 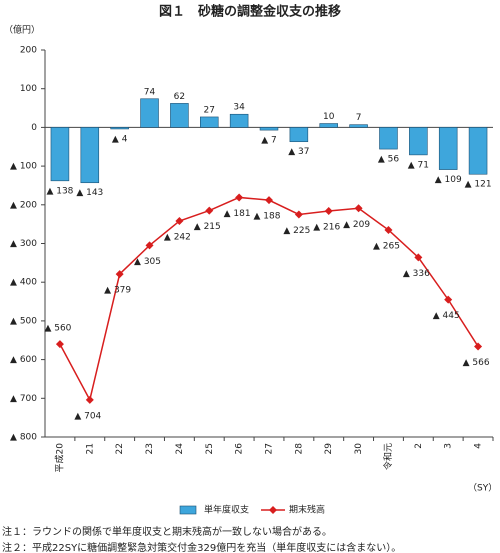 What do you see at coordinates (267, 217) in the screenshot?
I see `line-value-label: ▲ 188` at bounding box center [267, 217].